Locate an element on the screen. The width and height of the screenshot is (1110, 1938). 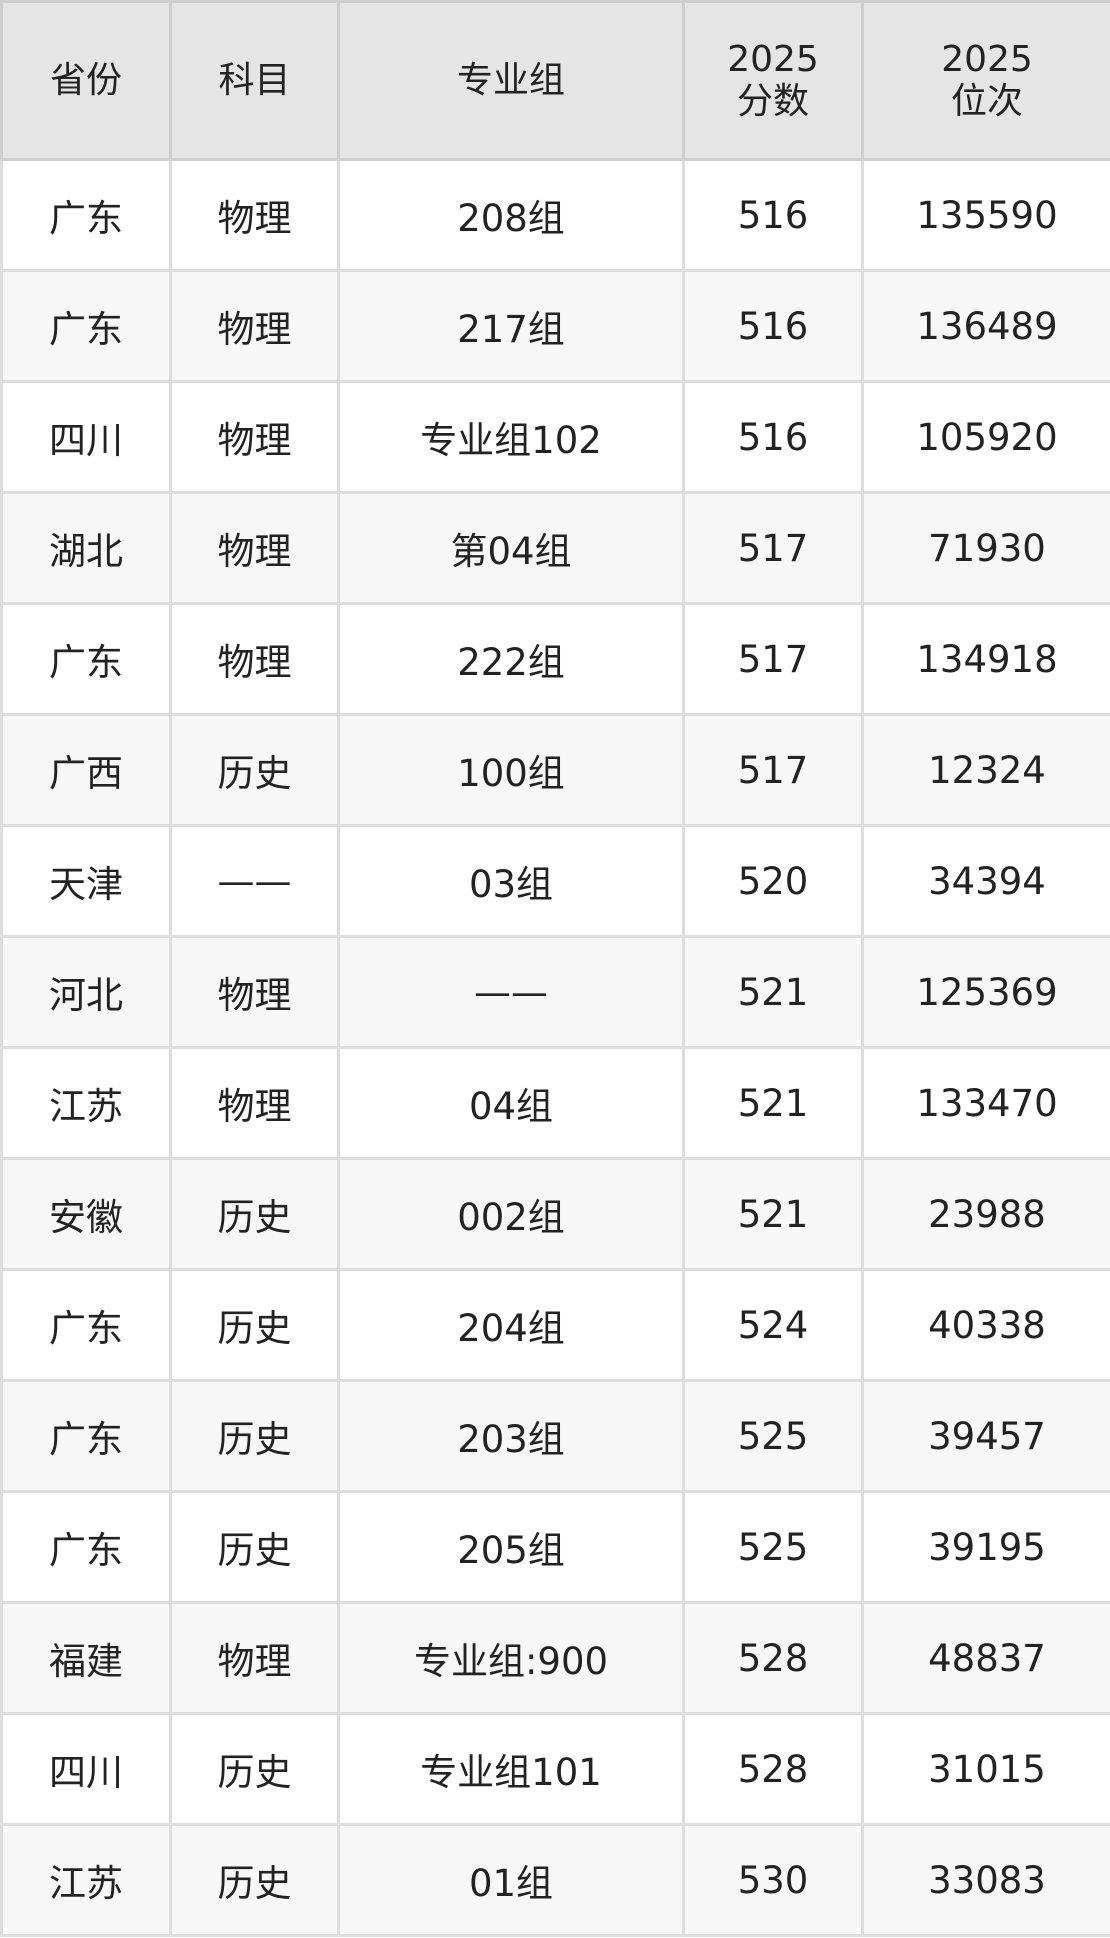
cell-major-group: 002组 is located at coordinates (511, 1214).